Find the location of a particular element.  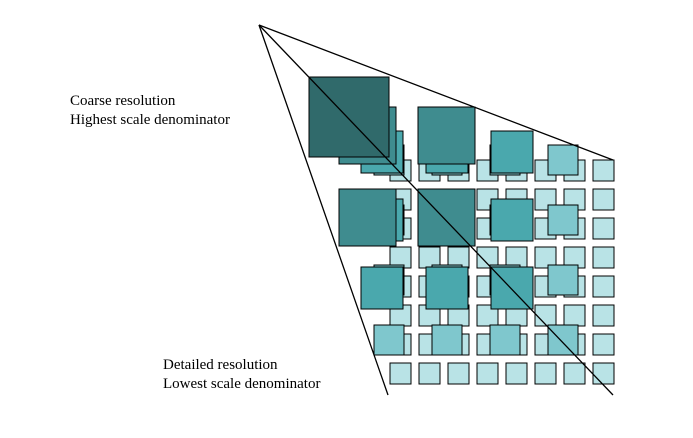

highest-scale-denominator-text: Highest scale denominator is located at coordinates (150, 120).